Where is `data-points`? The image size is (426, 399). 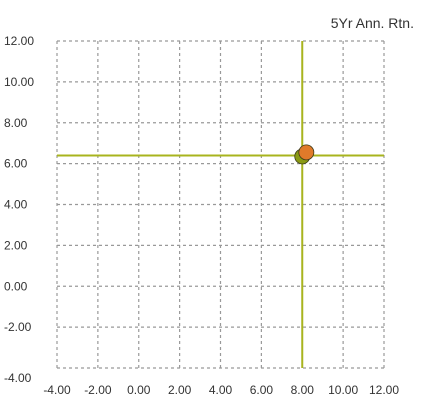
data-points is located at coordinates (304, 154).